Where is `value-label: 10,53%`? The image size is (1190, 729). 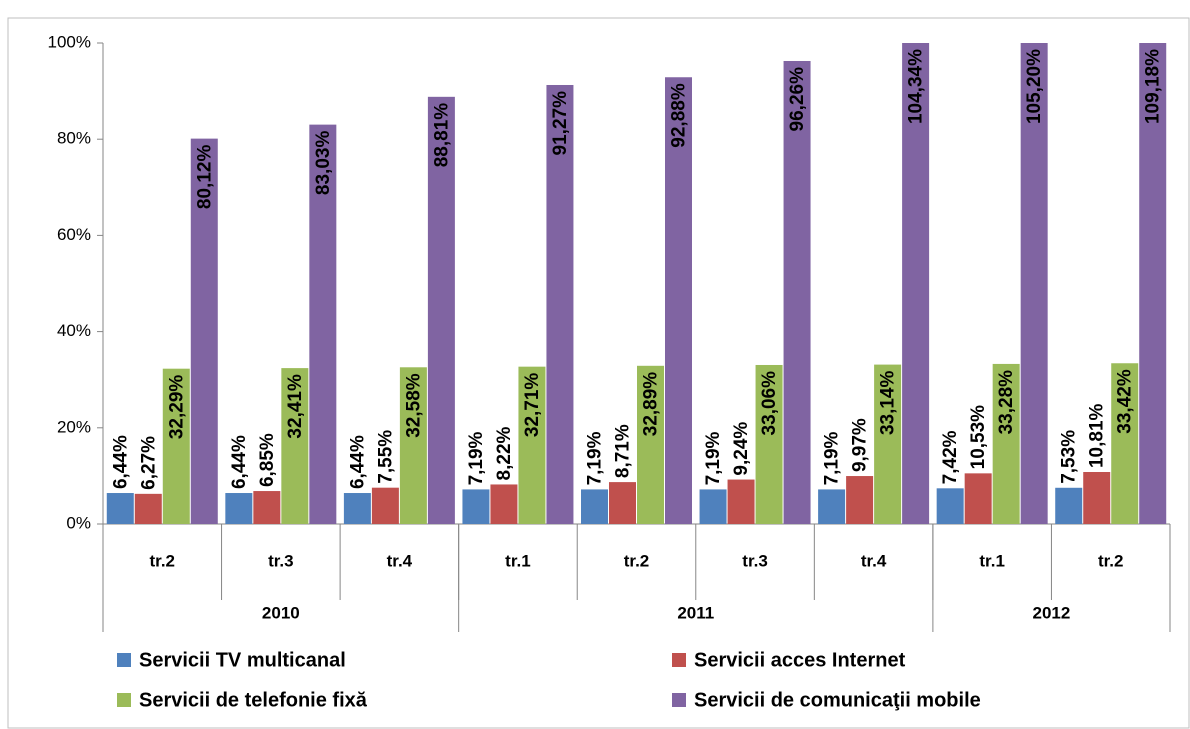
value-label: 10,53% is located at coordinates (978, 437).